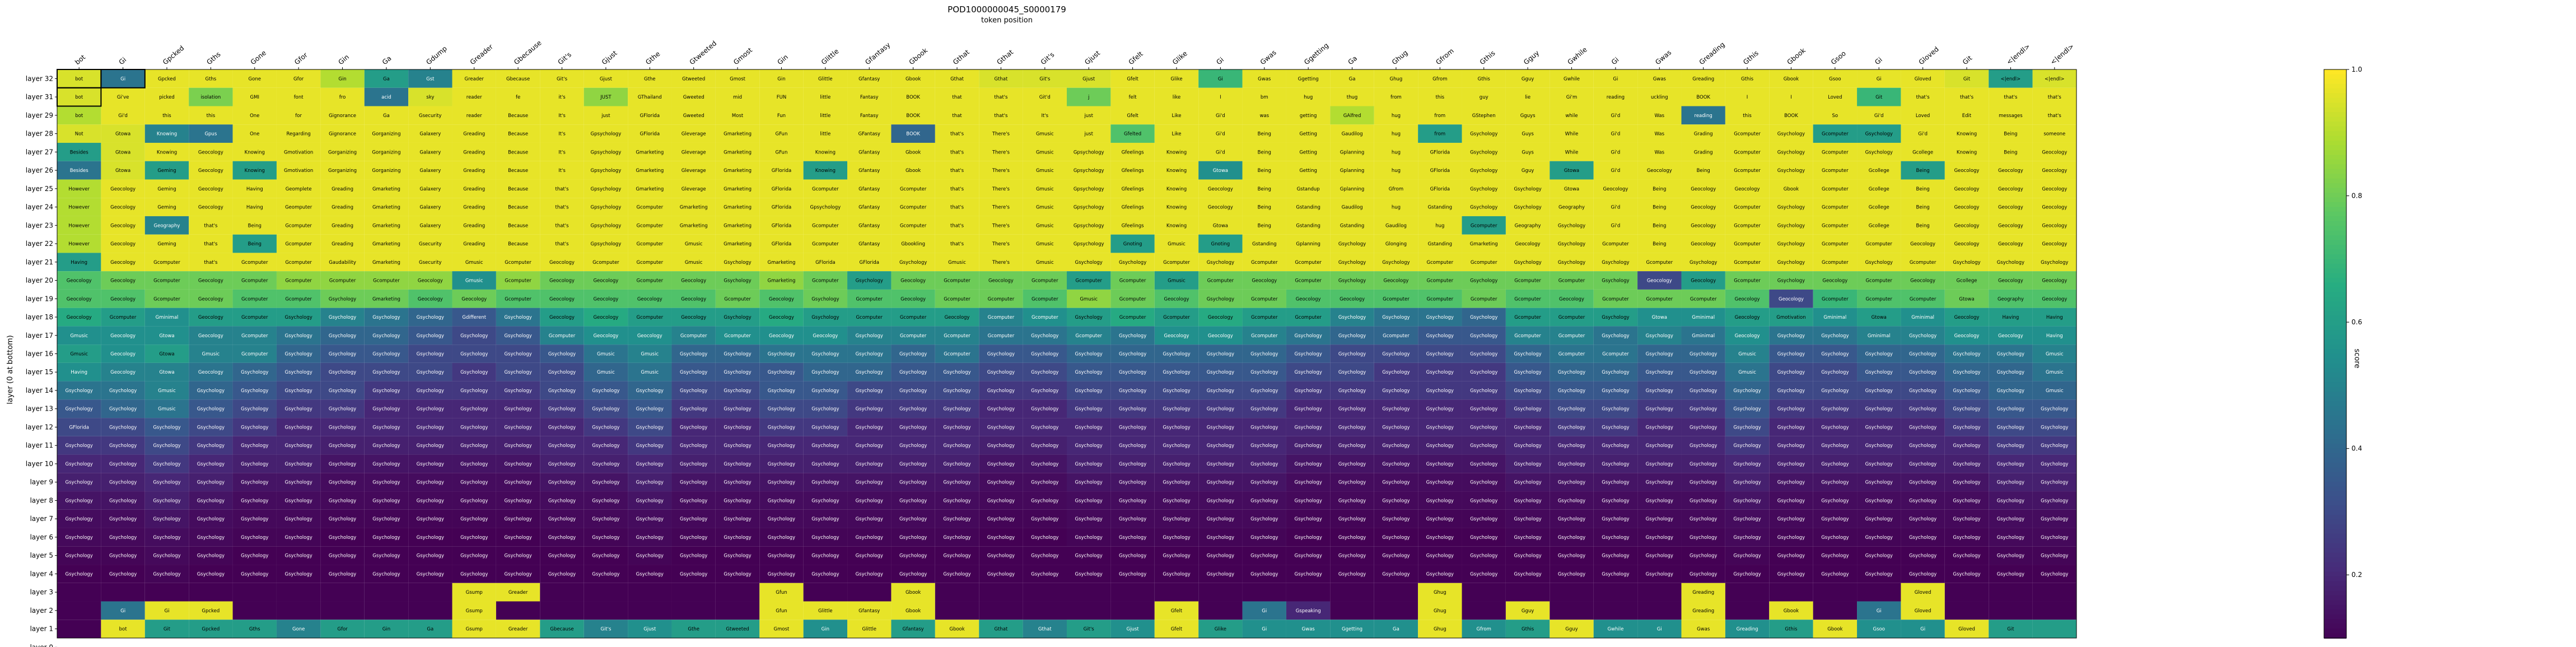 This screenshot has height=647, width=2576. Describe the element at coordinates (606, 98) in the screenshot. I see `cell-label: JUST` at that location.